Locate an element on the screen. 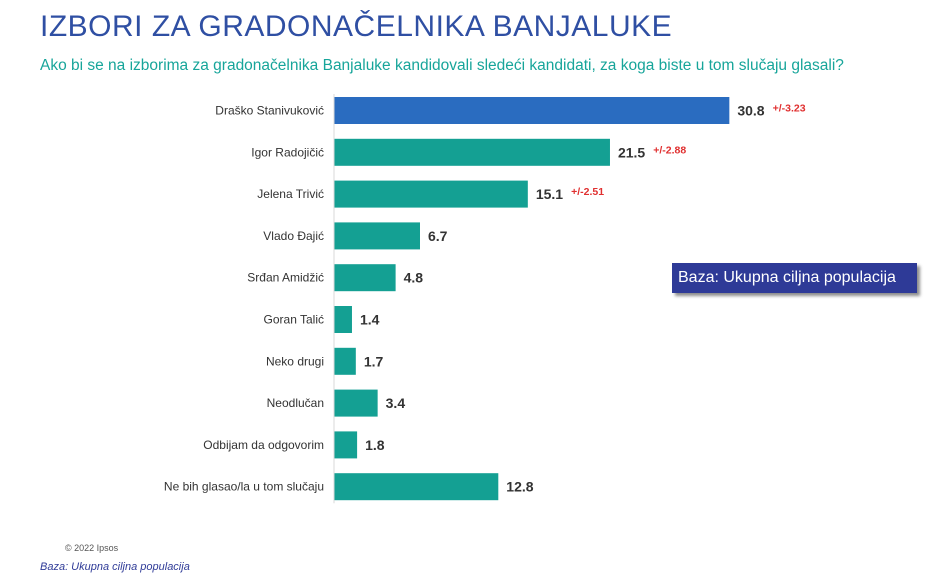 The width and height of the screenshot is (940, 584). category-label: Jelena Trivić is located at coordinates (290, 194).